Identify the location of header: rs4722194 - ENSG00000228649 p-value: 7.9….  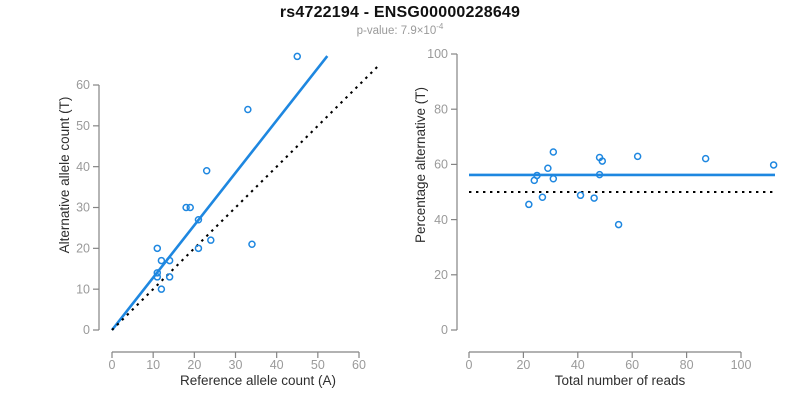
(400, 18).